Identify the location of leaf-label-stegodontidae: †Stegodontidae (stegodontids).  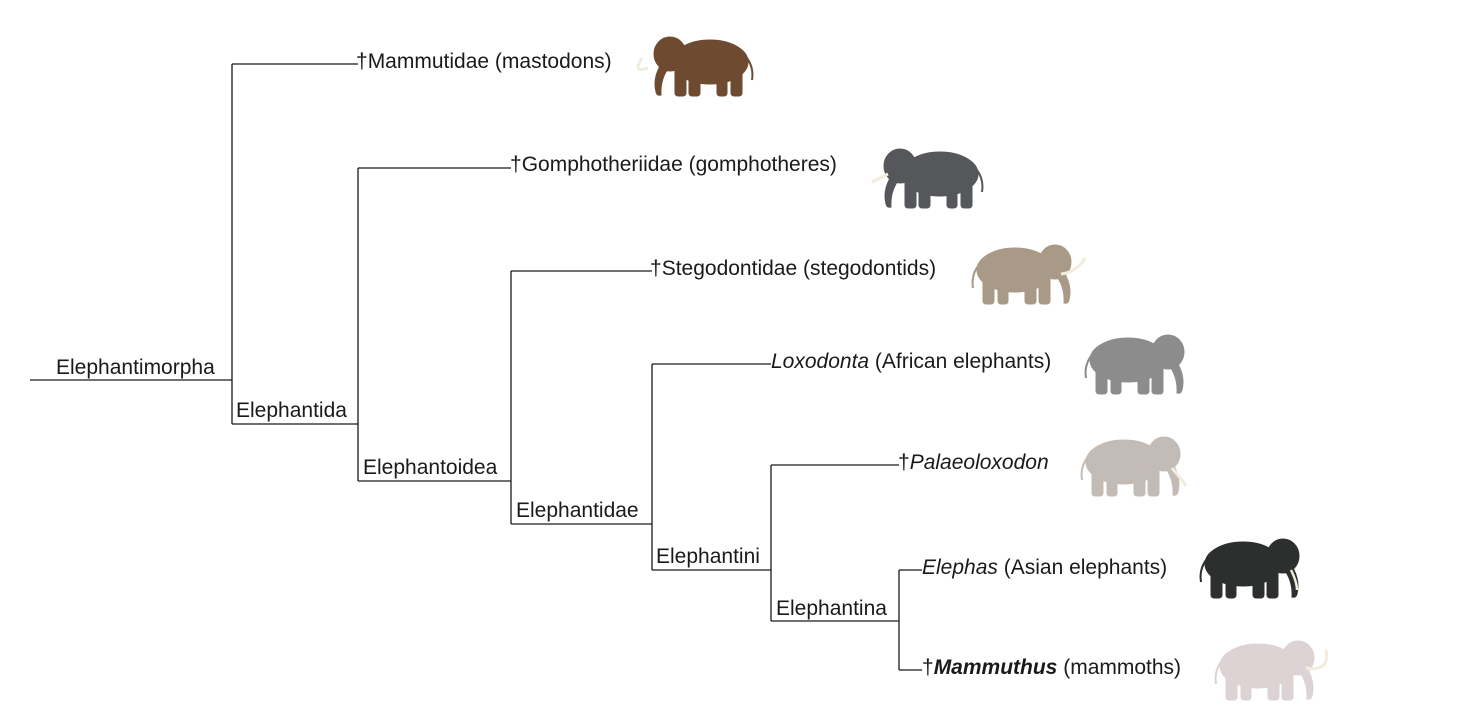
(793, 268).